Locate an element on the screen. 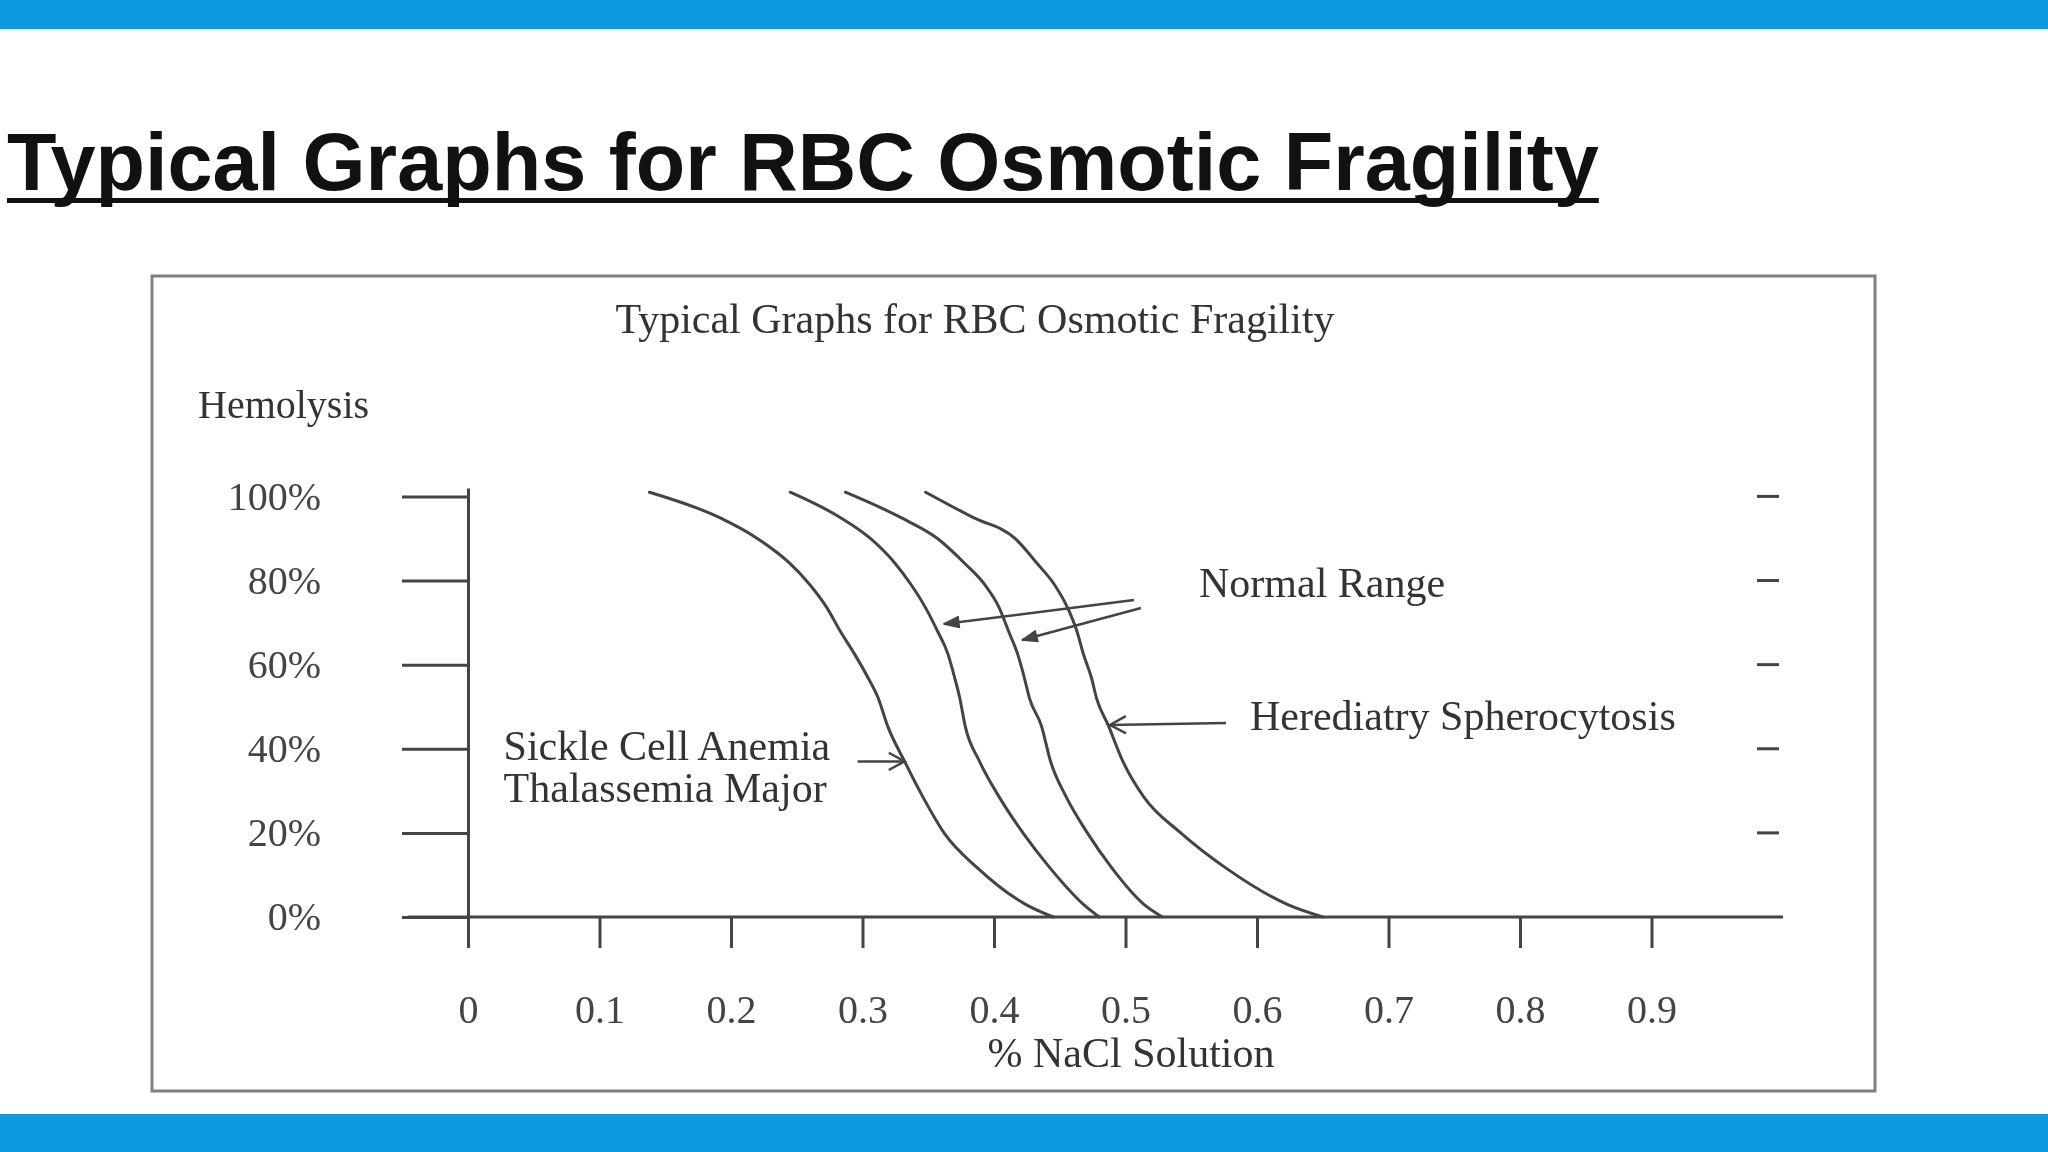  x-axis-title: % NaCl Solution is located at coordinates (1131, 1053).